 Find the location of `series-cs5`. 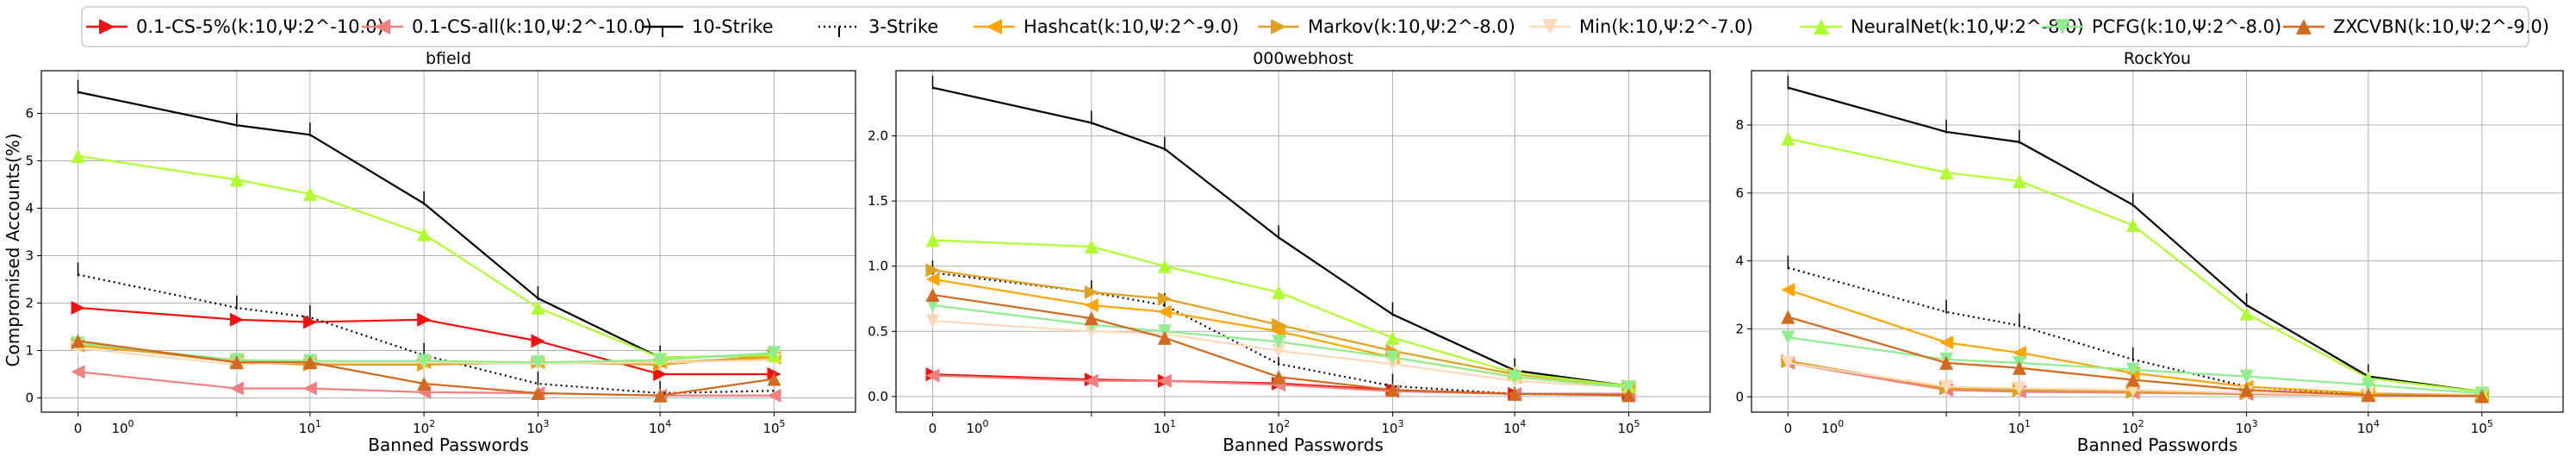

series-cs5 is located at coordinates (426, 341).